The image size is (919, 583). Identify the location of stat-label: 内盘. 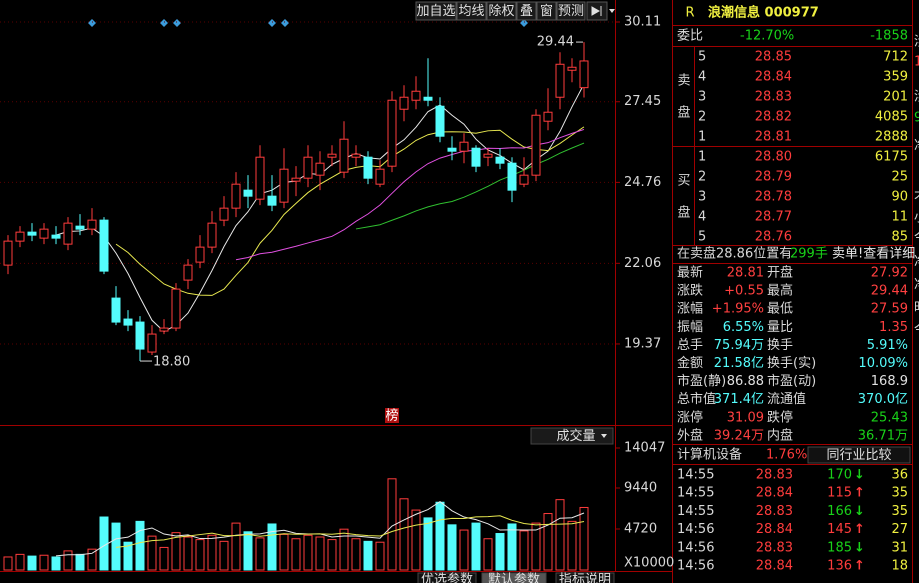
(780, 435).